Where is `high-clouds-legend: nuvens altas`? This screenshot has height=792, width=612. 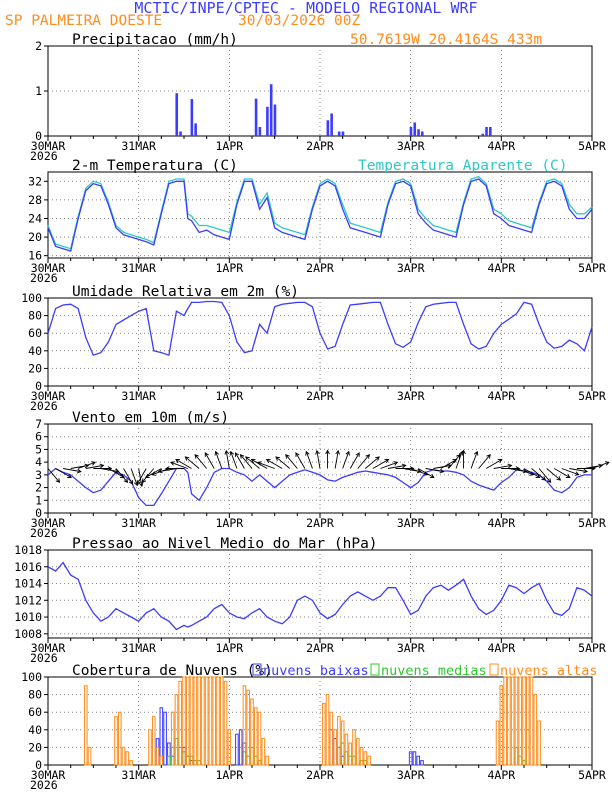
high-clouds-legend: nuvens altas is located at coordinates (549, 671).